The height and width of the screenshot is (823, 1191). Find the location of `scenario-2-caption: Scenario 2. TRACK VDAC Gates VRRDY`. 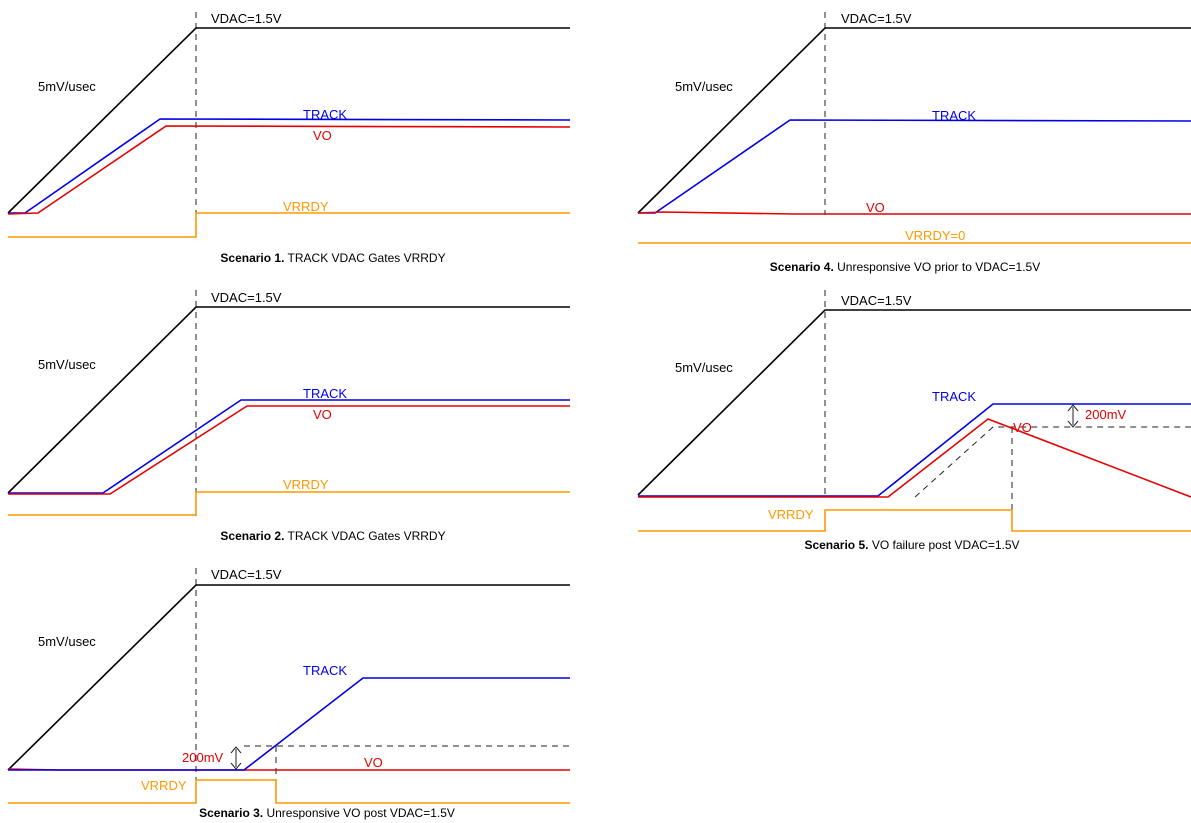

scenario-2-caption: Scenario 2. TRACK VDAC Gates VRRDY is located at coordinates (332, 536).